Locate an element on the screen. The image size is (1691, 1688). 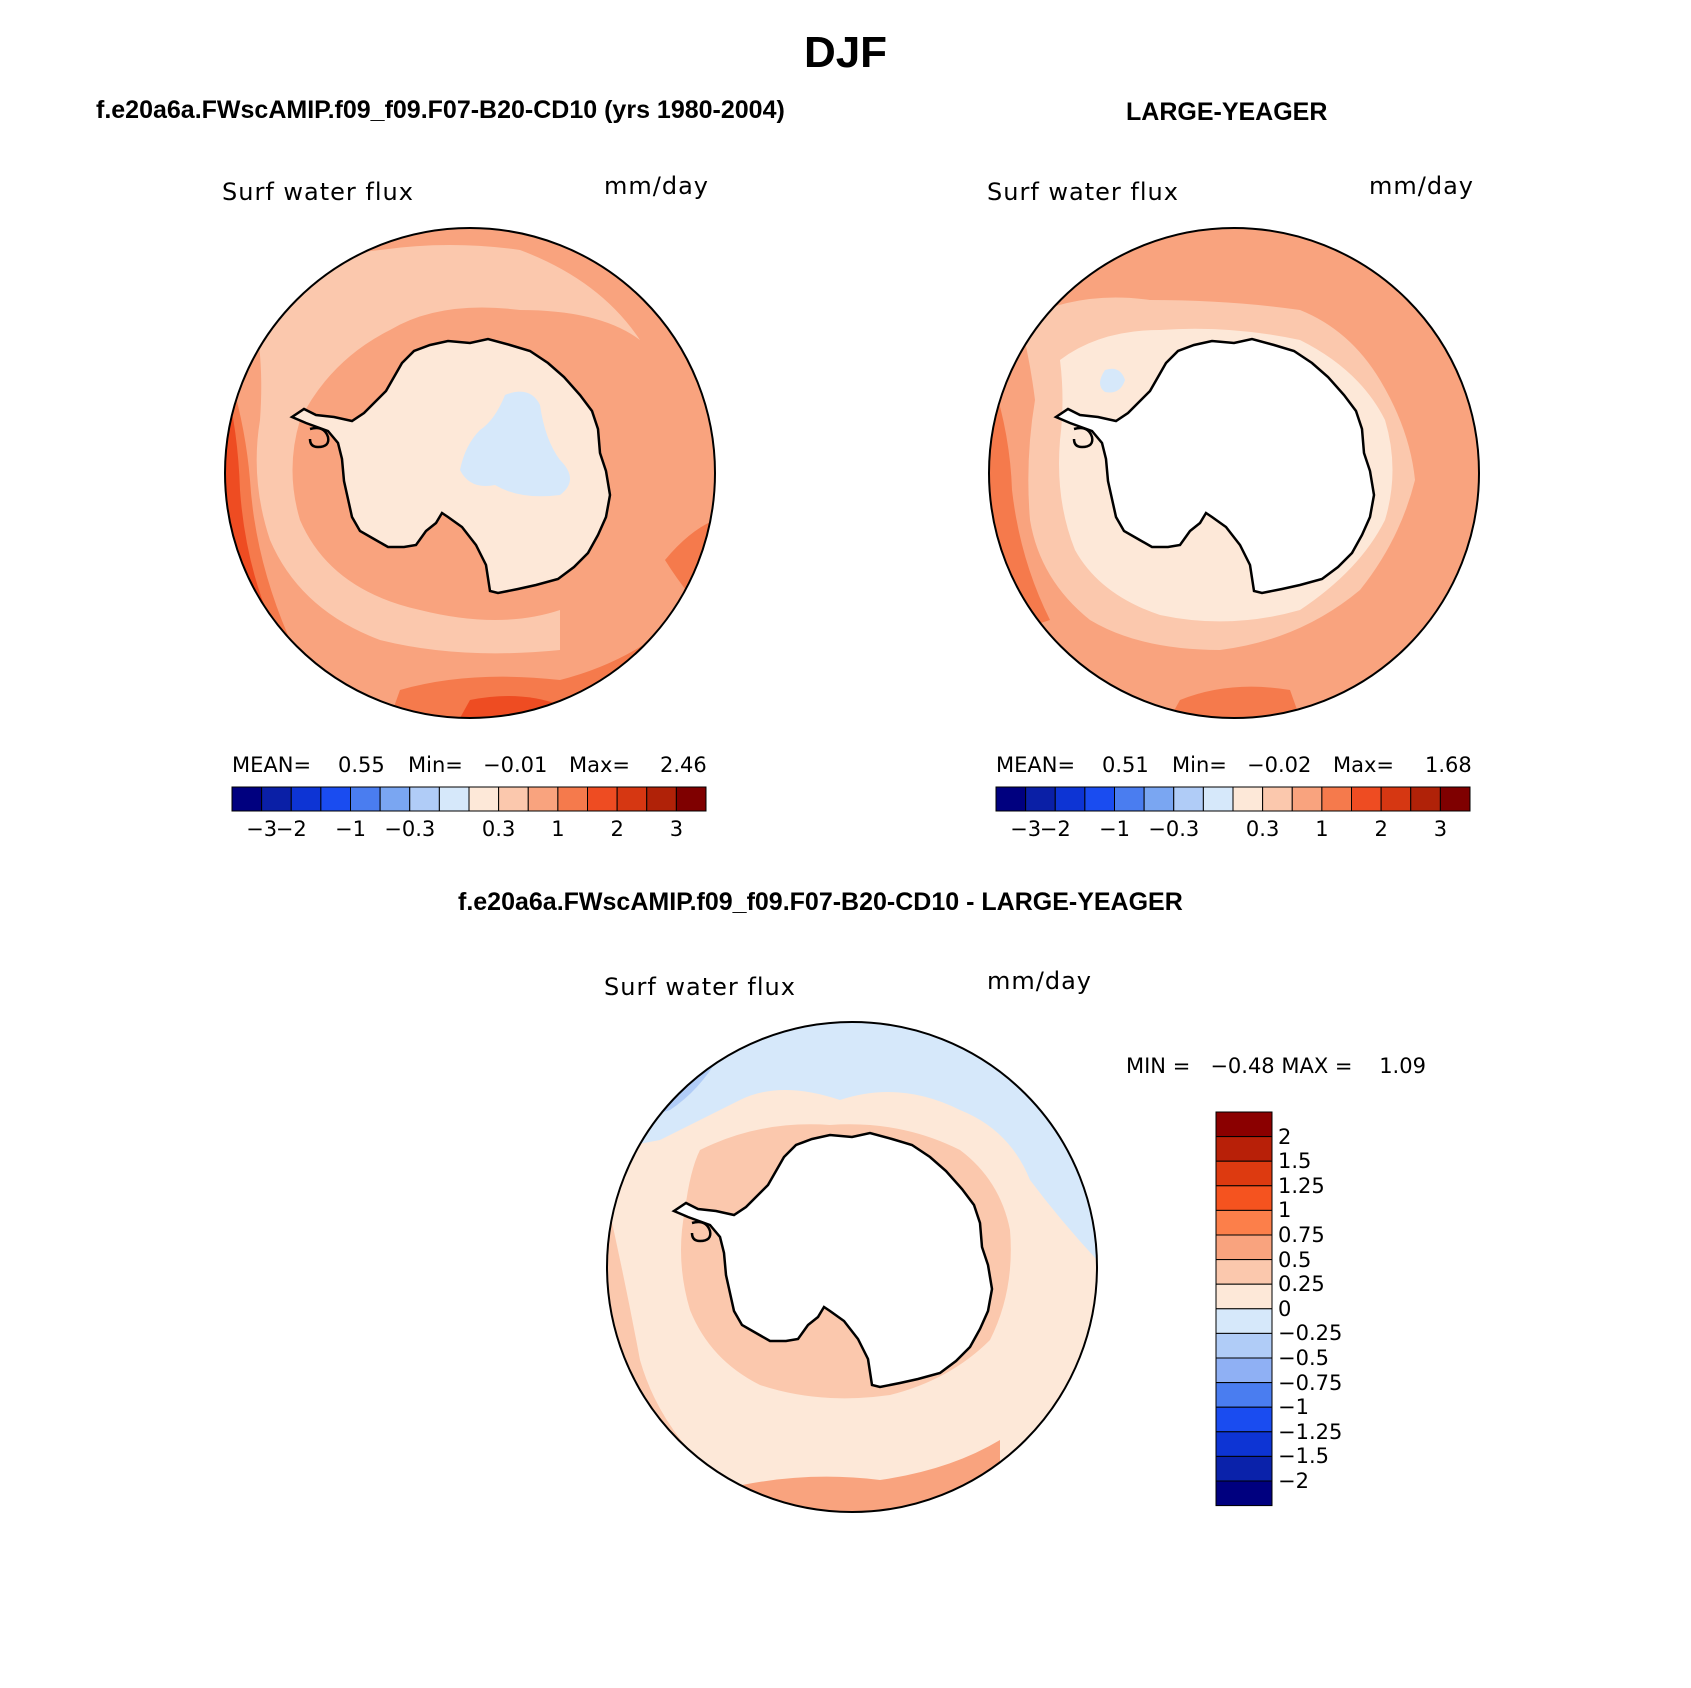
panel3-colorbar-tick-label: 1 is located at coordinates (1285, 1210).